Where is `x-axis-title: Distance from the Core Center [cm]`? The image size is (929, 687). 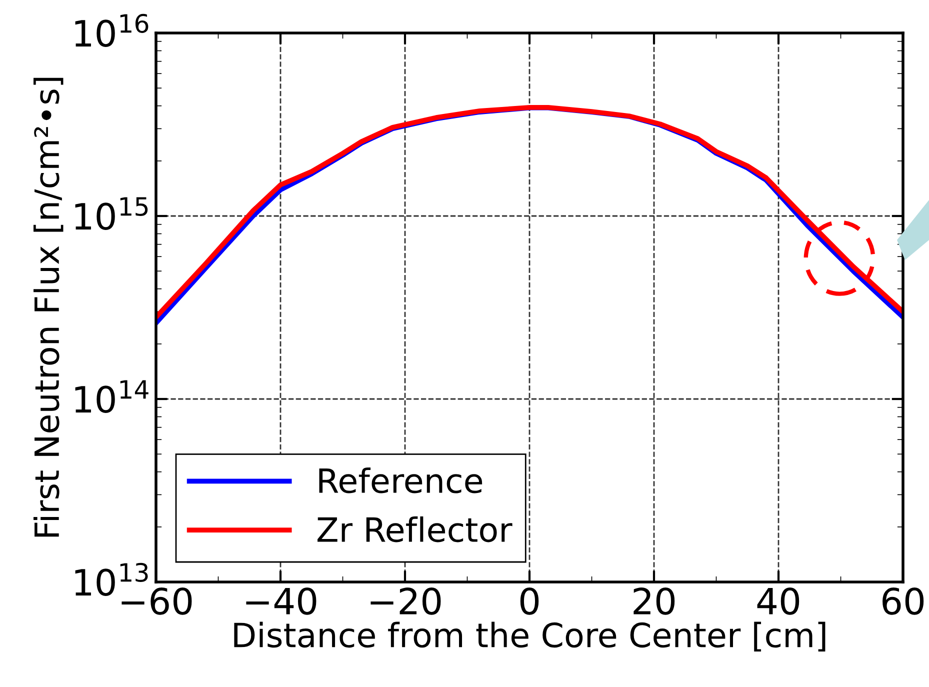
x-axis-title: Distance from the Core Center [cm] is located at coordinates (530, 637).